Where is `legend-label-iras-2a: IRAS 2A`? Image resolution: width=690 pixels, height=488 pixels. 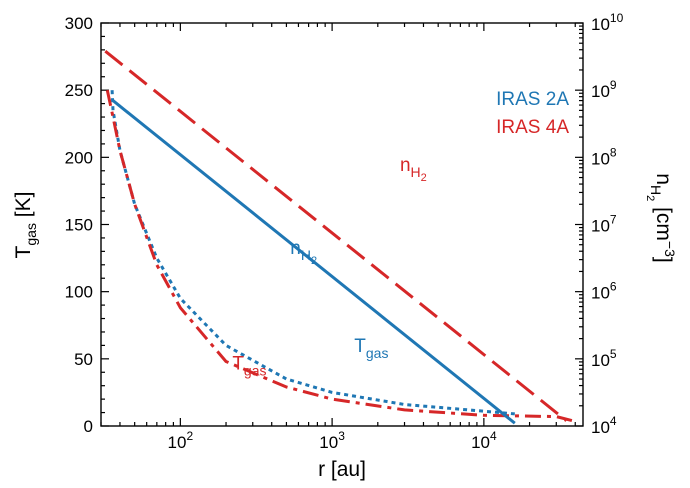 legend-label-iras-2a: IRAS 2A is located at coordinates (532, 99).